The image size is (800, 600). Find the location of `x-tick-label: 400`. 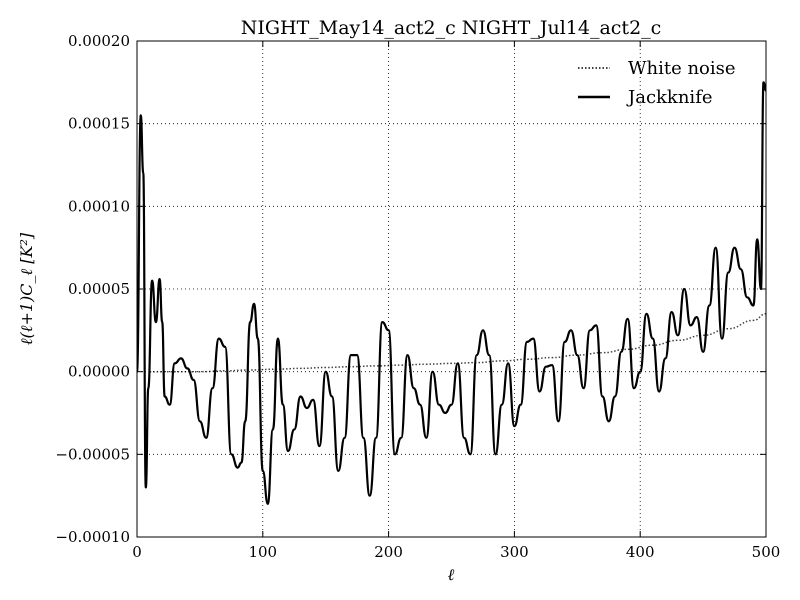

x-tick-label: 400 is located at coordinates (640, 552).